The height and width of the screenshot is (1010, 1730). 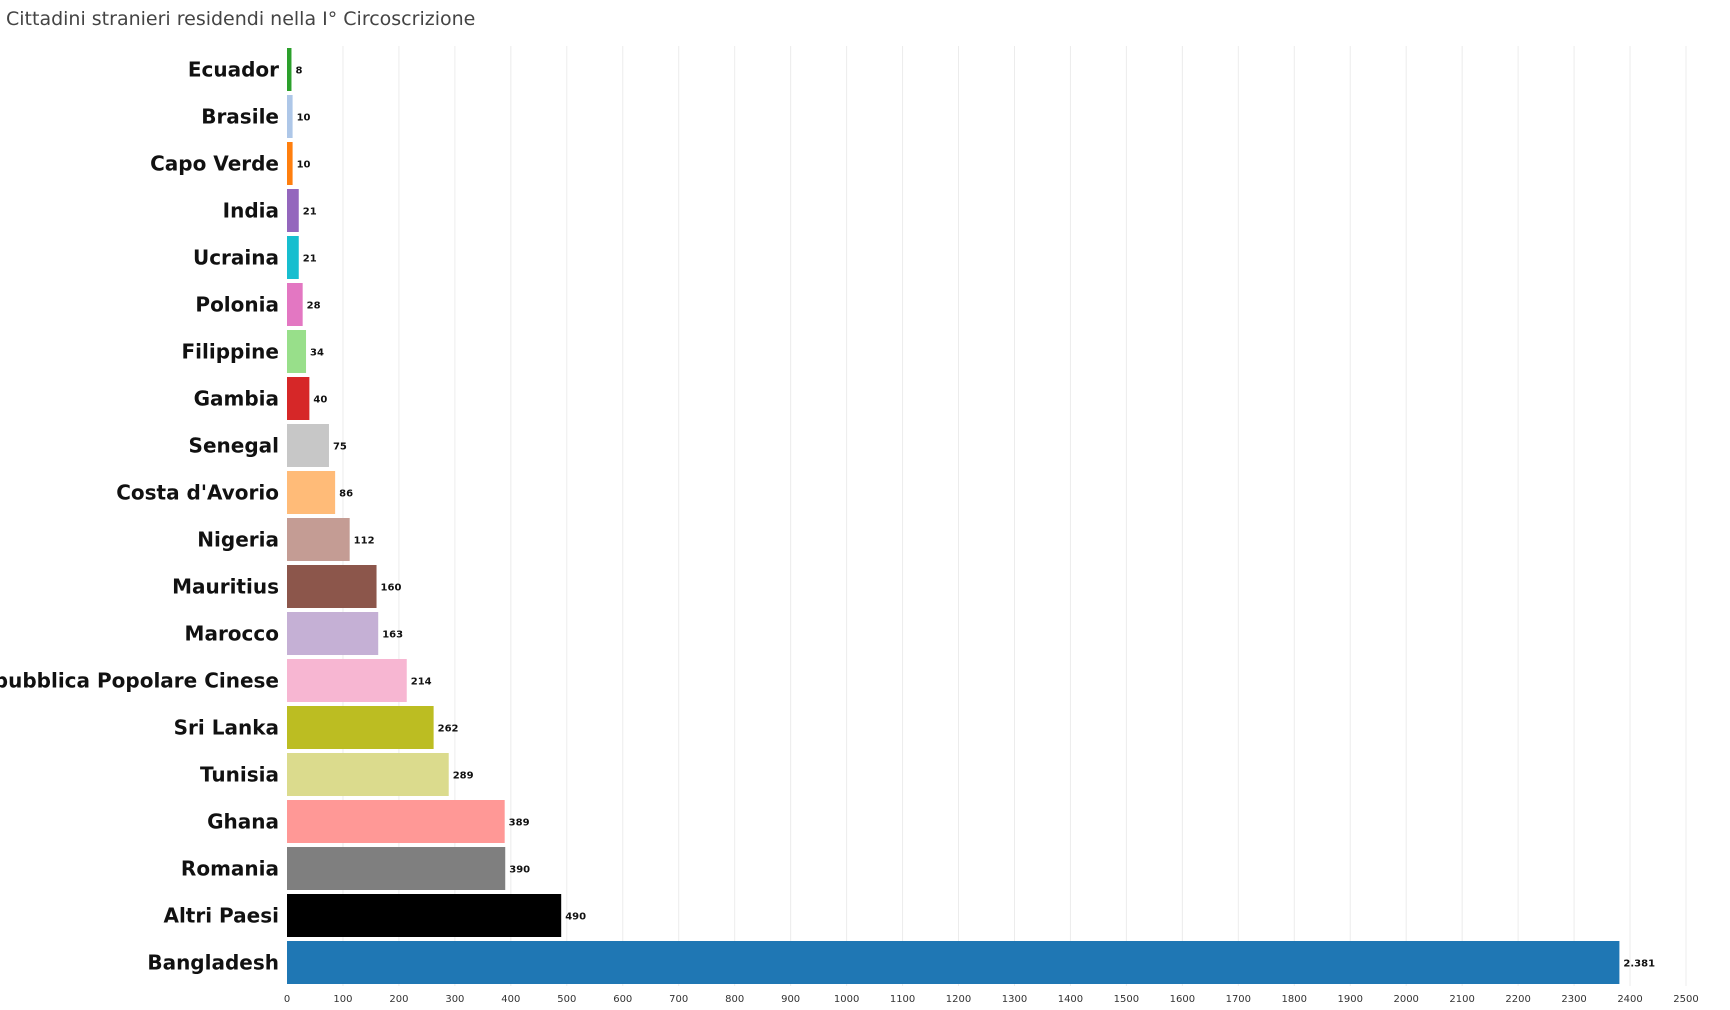 What do you see at coordinates (320, 400) in the screenshot?
I see `data-label: 40` at bounding box center [320, 400].